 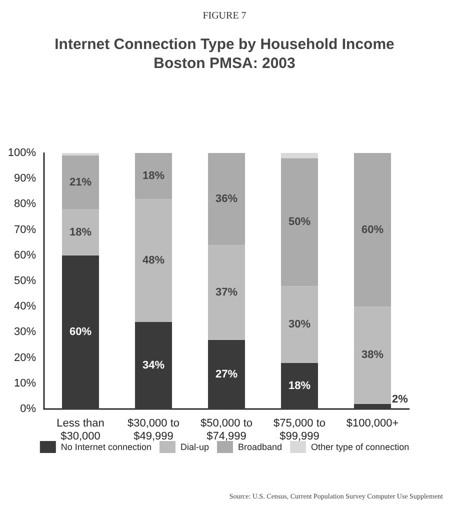 I want to click on data-label: 37%, so click(x=226, y=292).